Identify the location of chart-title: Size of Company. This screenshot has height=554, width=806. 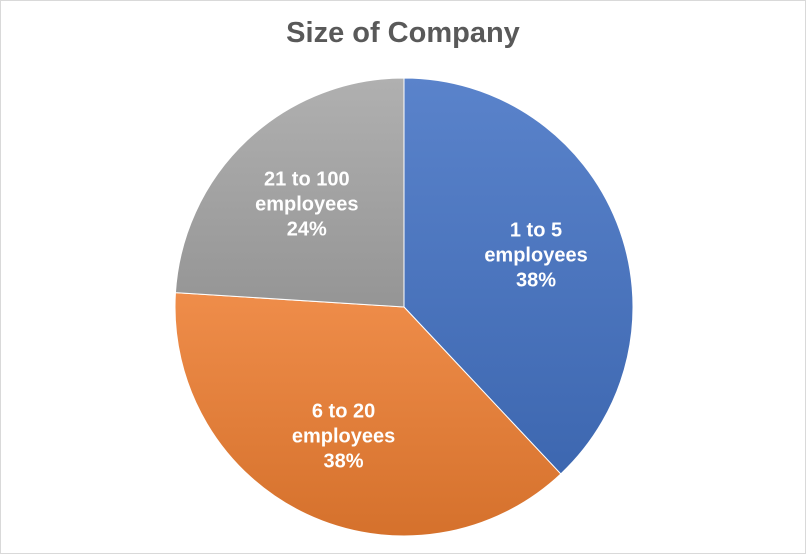
(403, 33).